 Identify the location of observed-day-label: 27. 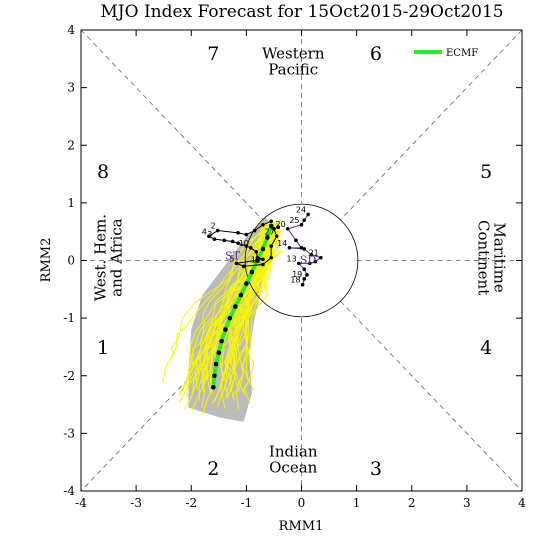
(270, 231).